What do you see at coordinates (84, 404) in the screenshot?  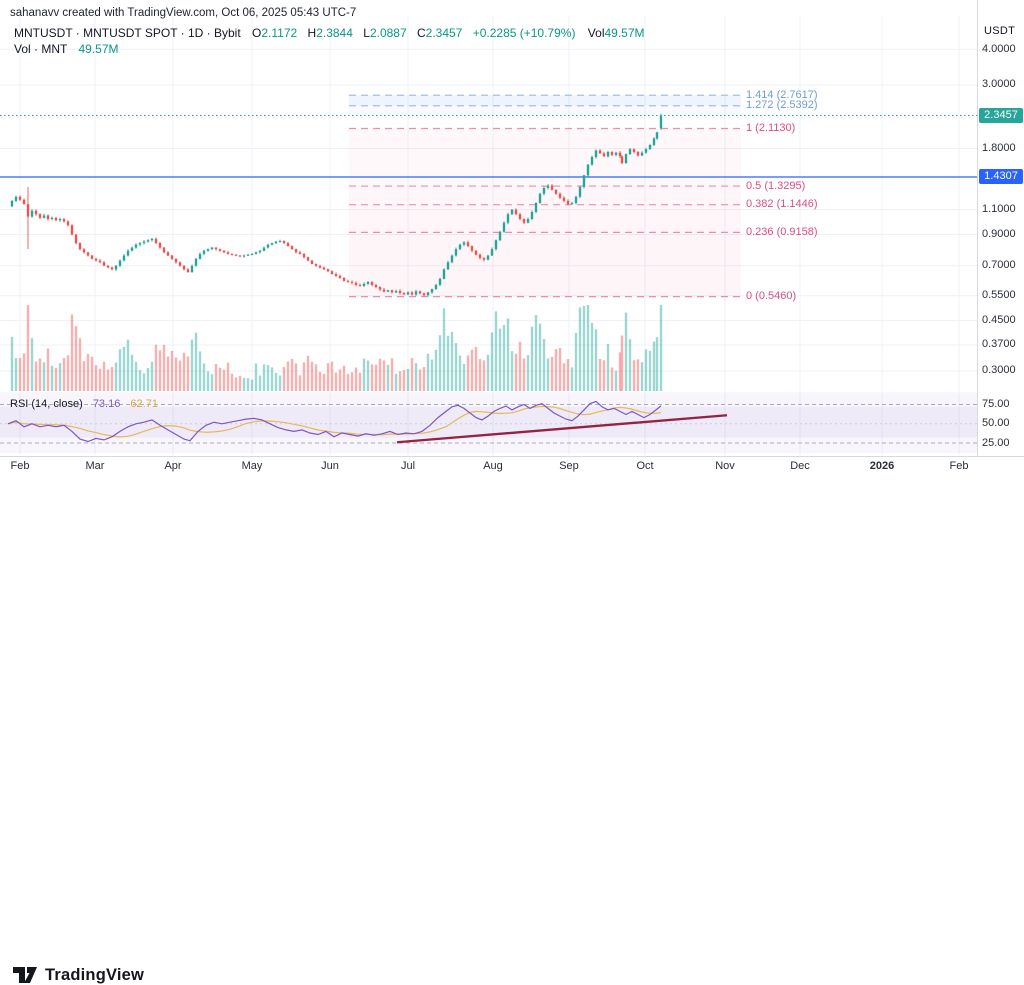 I see `rsi-legend: RSI (14, close) 73.16 62.71` at bounding box center [84, 404].